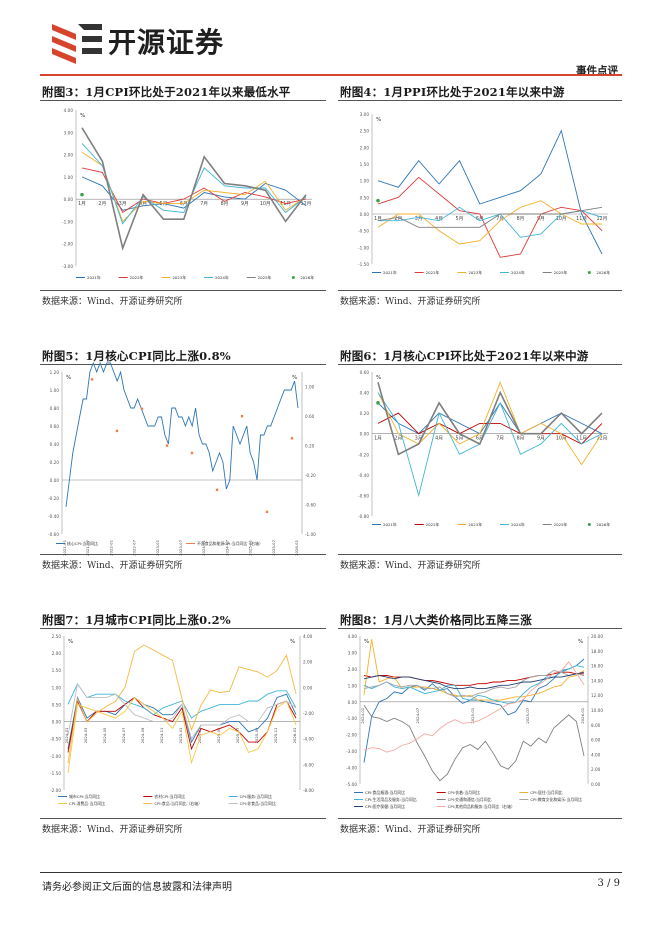 The height and width of the screenshot is (936, 662). What do you see at coordinates (597, 651) in the screenshot?
I see `y2-tick-label: 18.00` at bounding box center [597, 651].